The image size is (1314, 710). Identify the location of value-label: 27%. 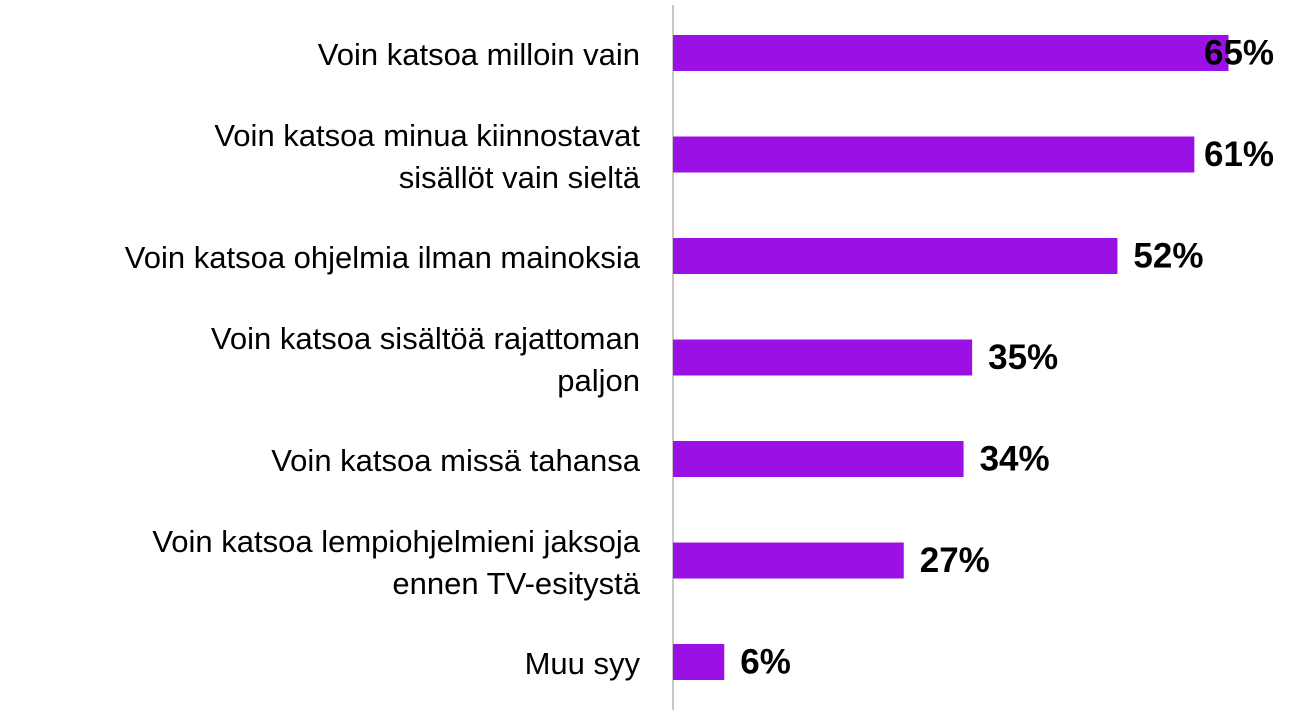
(955, 560).